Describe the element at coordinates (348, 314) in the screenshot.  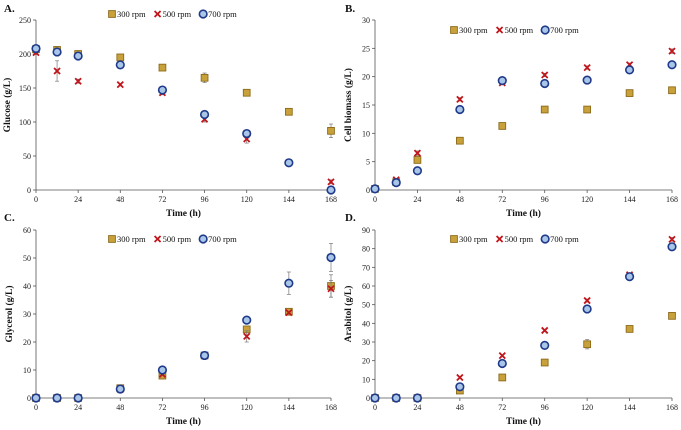
I see `y-axis-title: Arabitol (g/L)` at that location.